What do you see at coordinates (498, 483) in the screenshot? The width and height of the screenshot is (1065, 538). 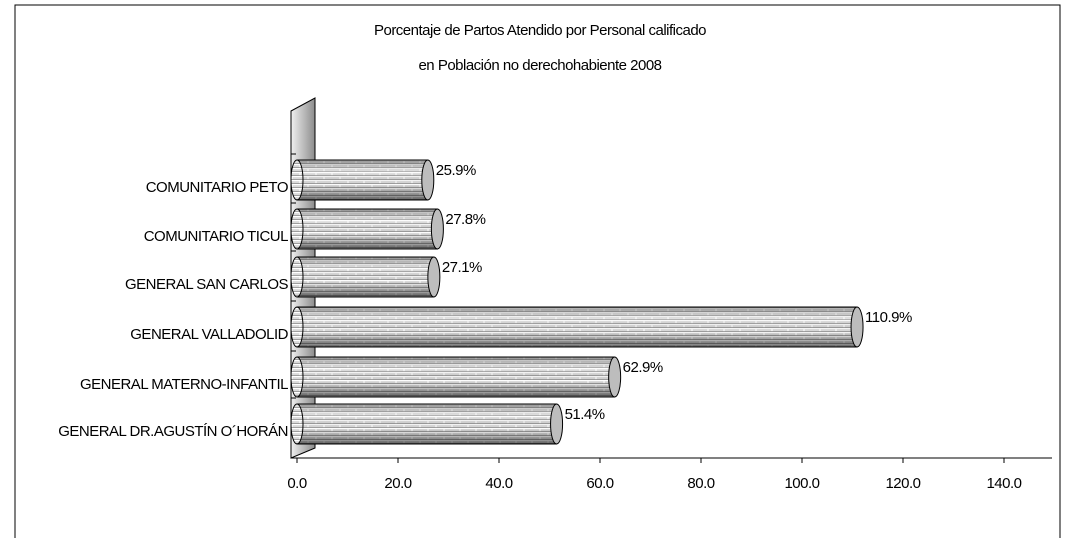 I see `x-tick-label: 40.0` at bounding box center [498, 483].